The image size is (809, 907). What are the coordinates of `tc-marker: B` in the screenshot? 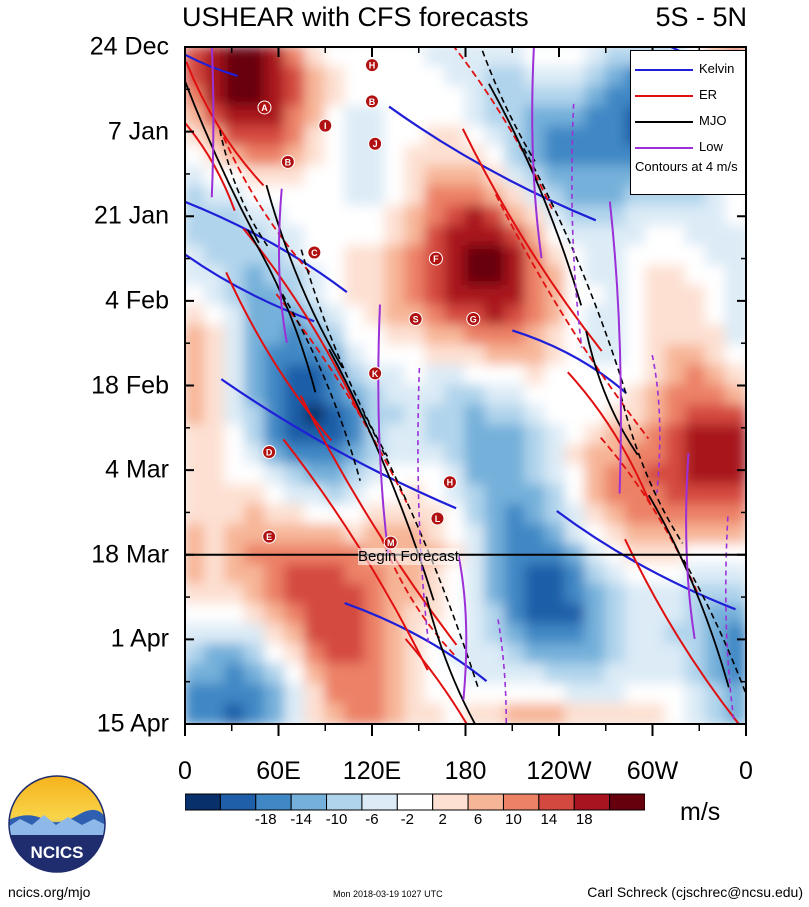 It's located at (287, 161).